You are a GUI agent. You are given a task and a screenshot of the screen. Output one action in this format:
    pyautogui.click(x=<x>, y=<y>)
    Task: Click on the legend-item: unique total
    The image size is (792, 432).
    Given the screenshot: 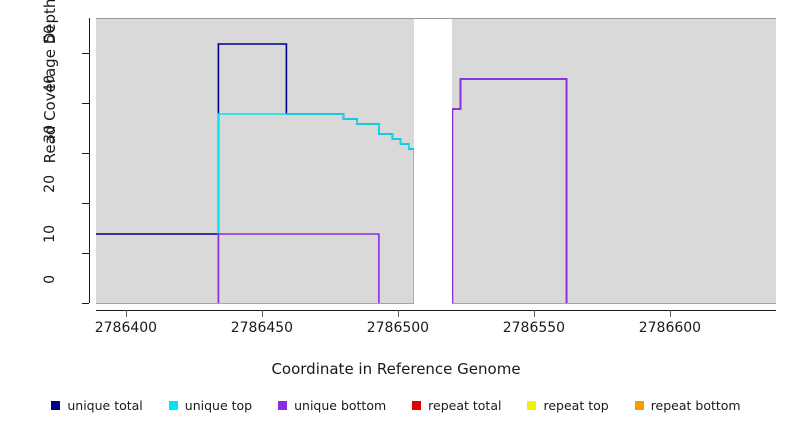 What is the action you would take?
    pyautogui.click(x=97, y=405)
    